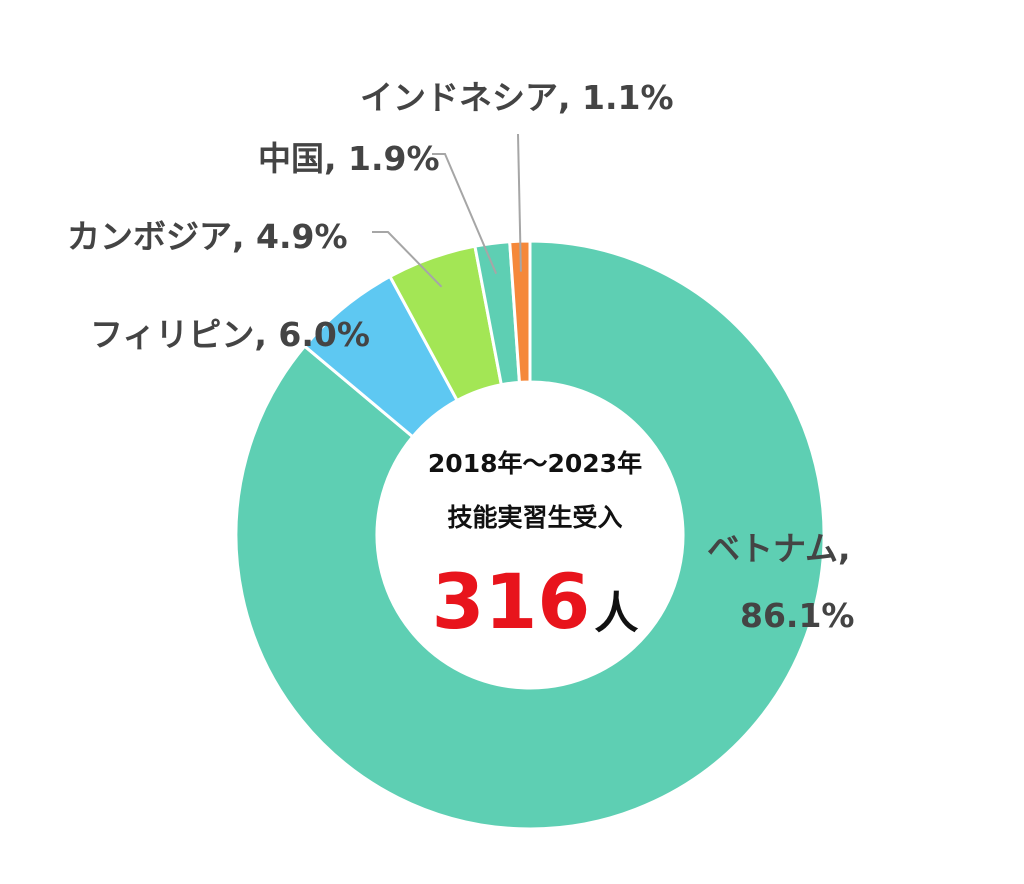 This screenshot has height=884, width=1024. What do you see at coordinates (517, 97) in the screenshot?
I see `slice-label-indonesia: インドネシア, 1.1%` at bounding box center [517, 97].